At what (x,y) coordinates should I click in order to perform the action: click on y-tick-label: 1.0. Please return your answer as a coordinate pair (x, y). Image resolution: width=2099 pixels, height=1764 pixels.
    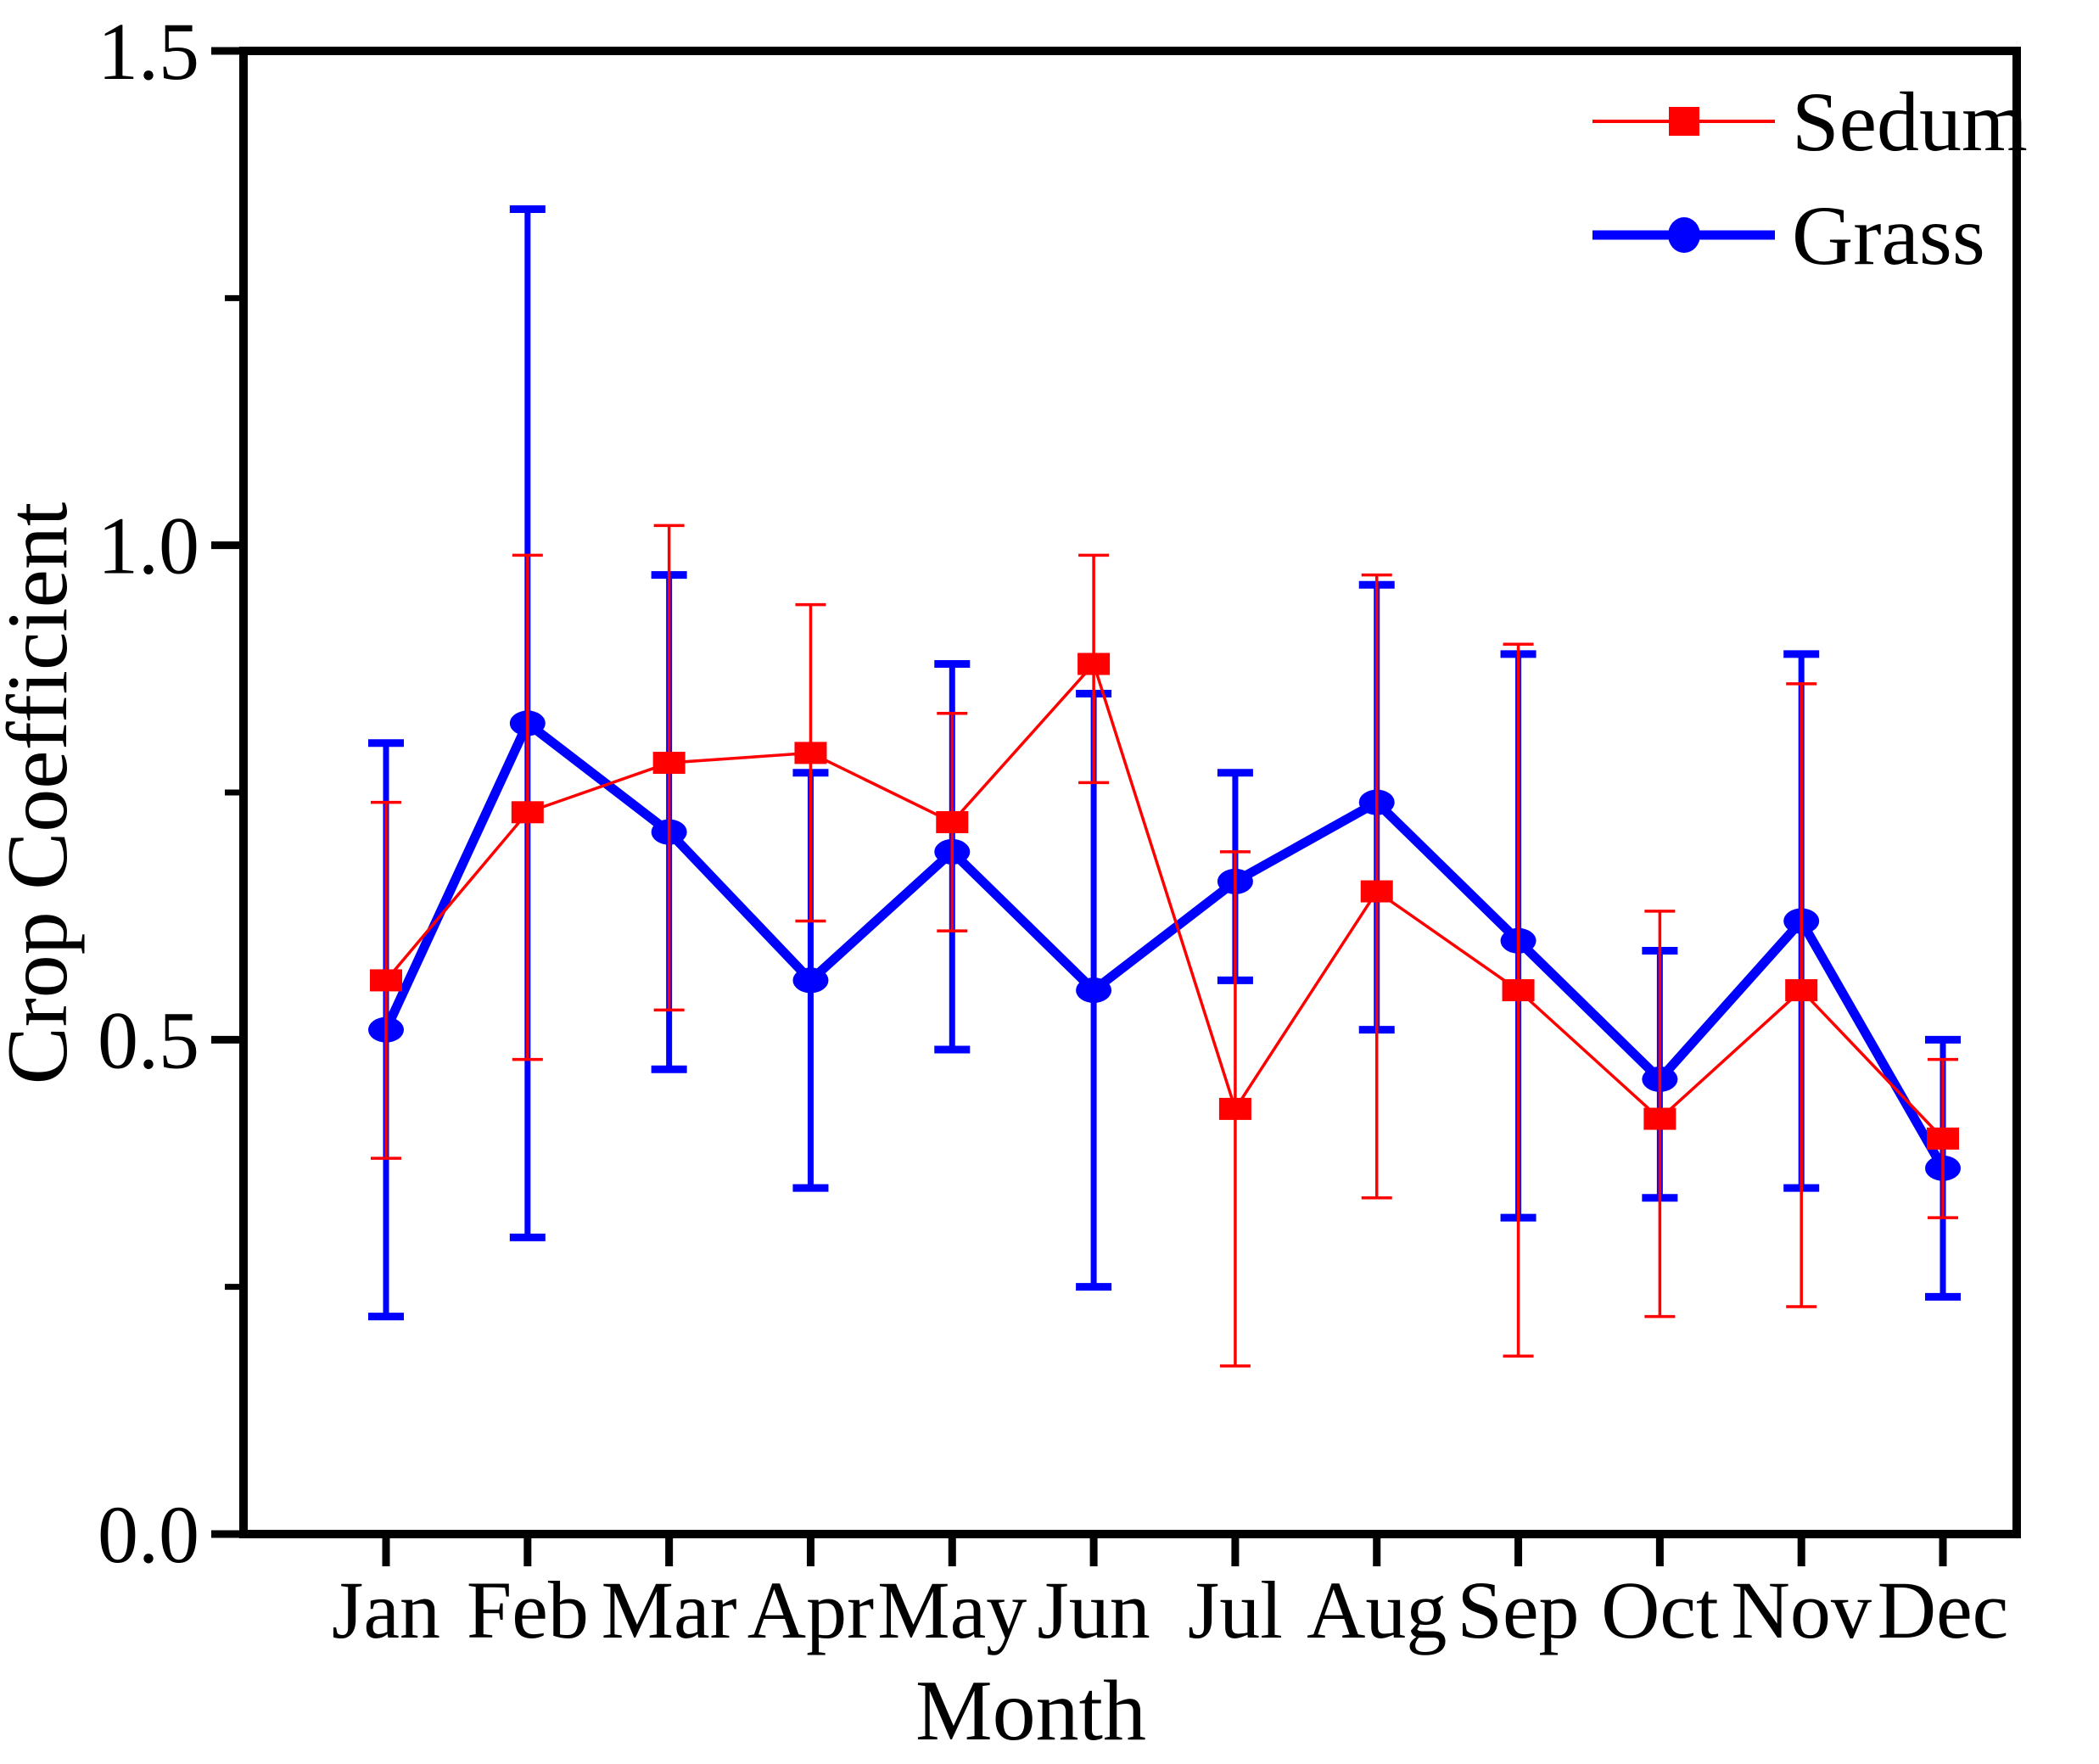
    Looking at the image, I should click on (148, 546).